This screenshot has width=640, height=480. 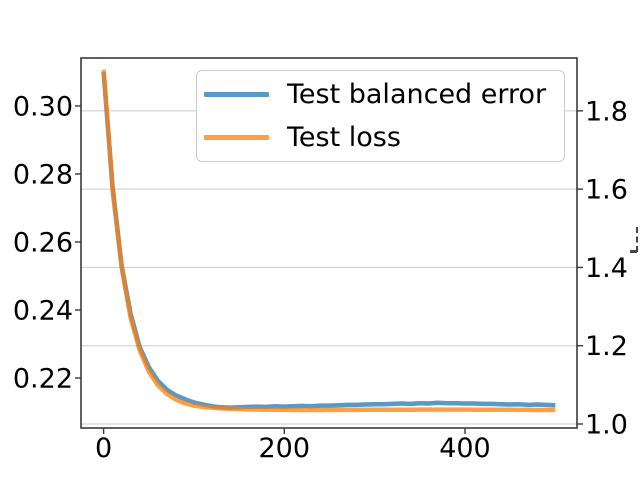 What do you see at coordinates (633, 251) in the screenshot?
I see `clipped-right-axis-label-dash` at bounding box center [633, 251].